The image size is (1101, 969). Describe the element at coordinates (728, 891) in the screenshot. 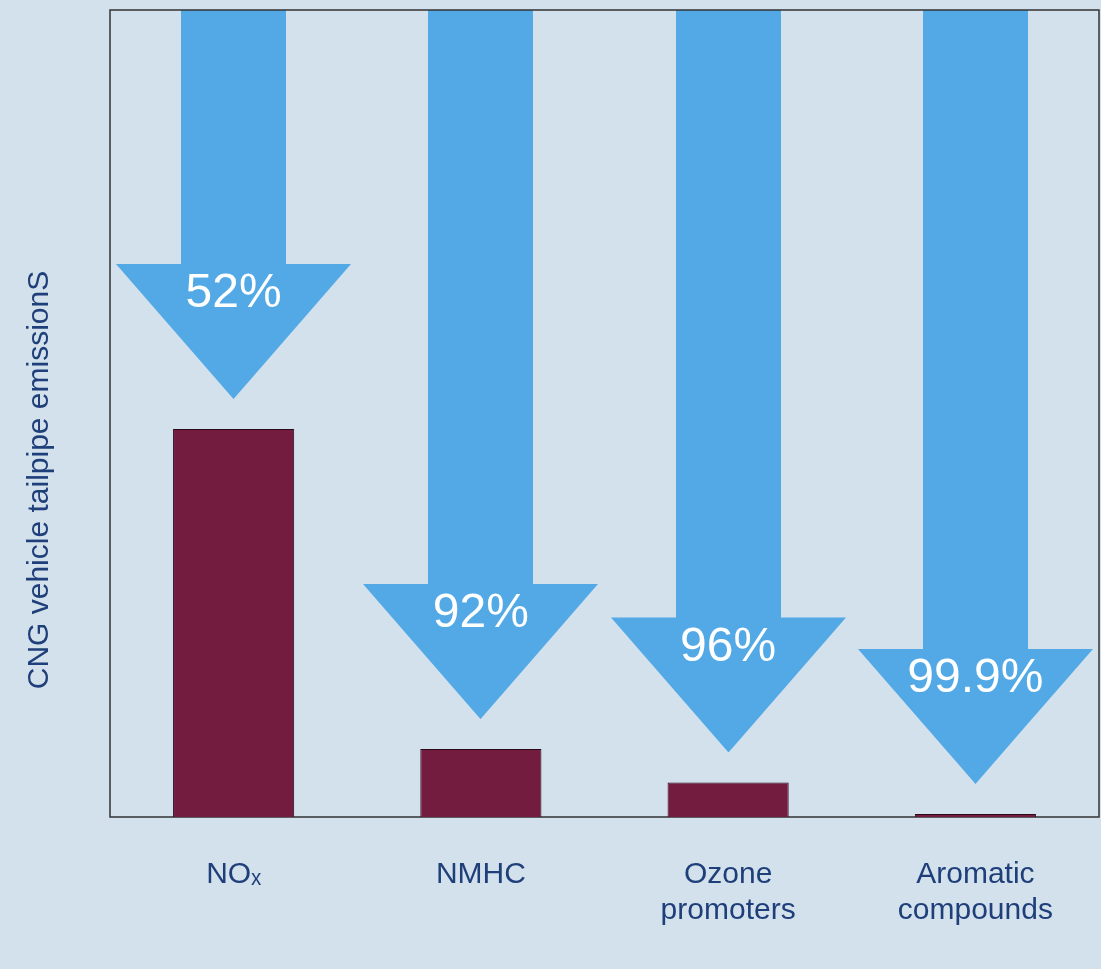

I see `x-tick-label: Ozone promoters` at that location.